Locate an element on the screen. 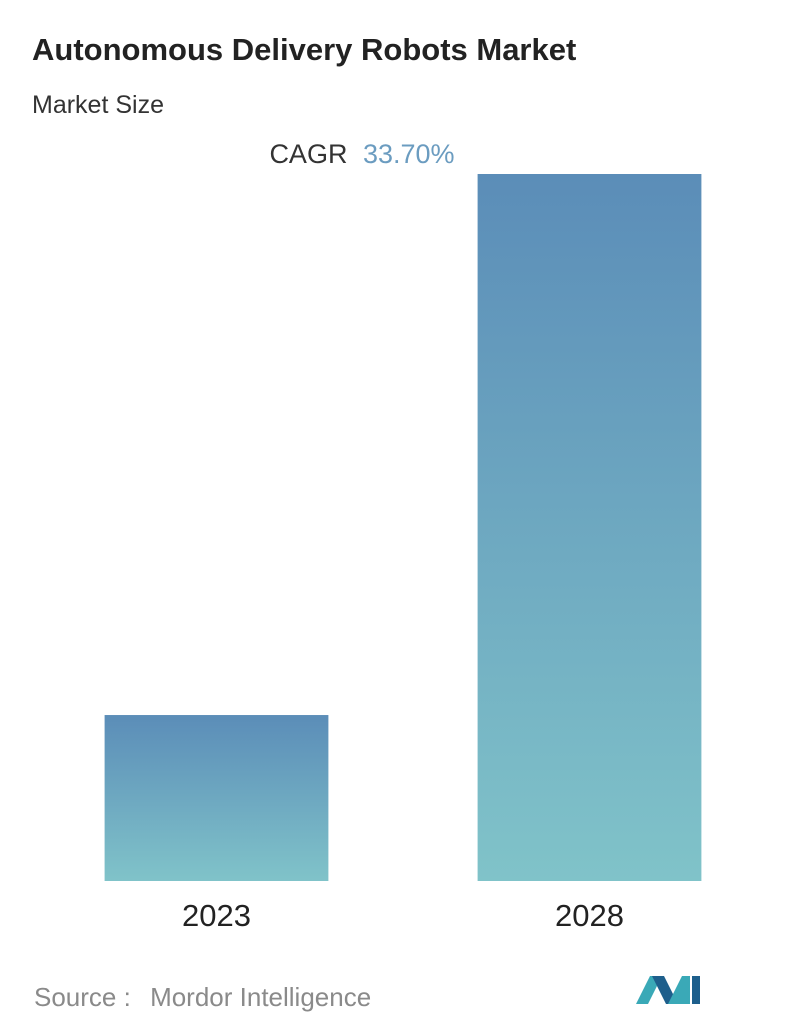  logo is located at coordinates (668, 990).